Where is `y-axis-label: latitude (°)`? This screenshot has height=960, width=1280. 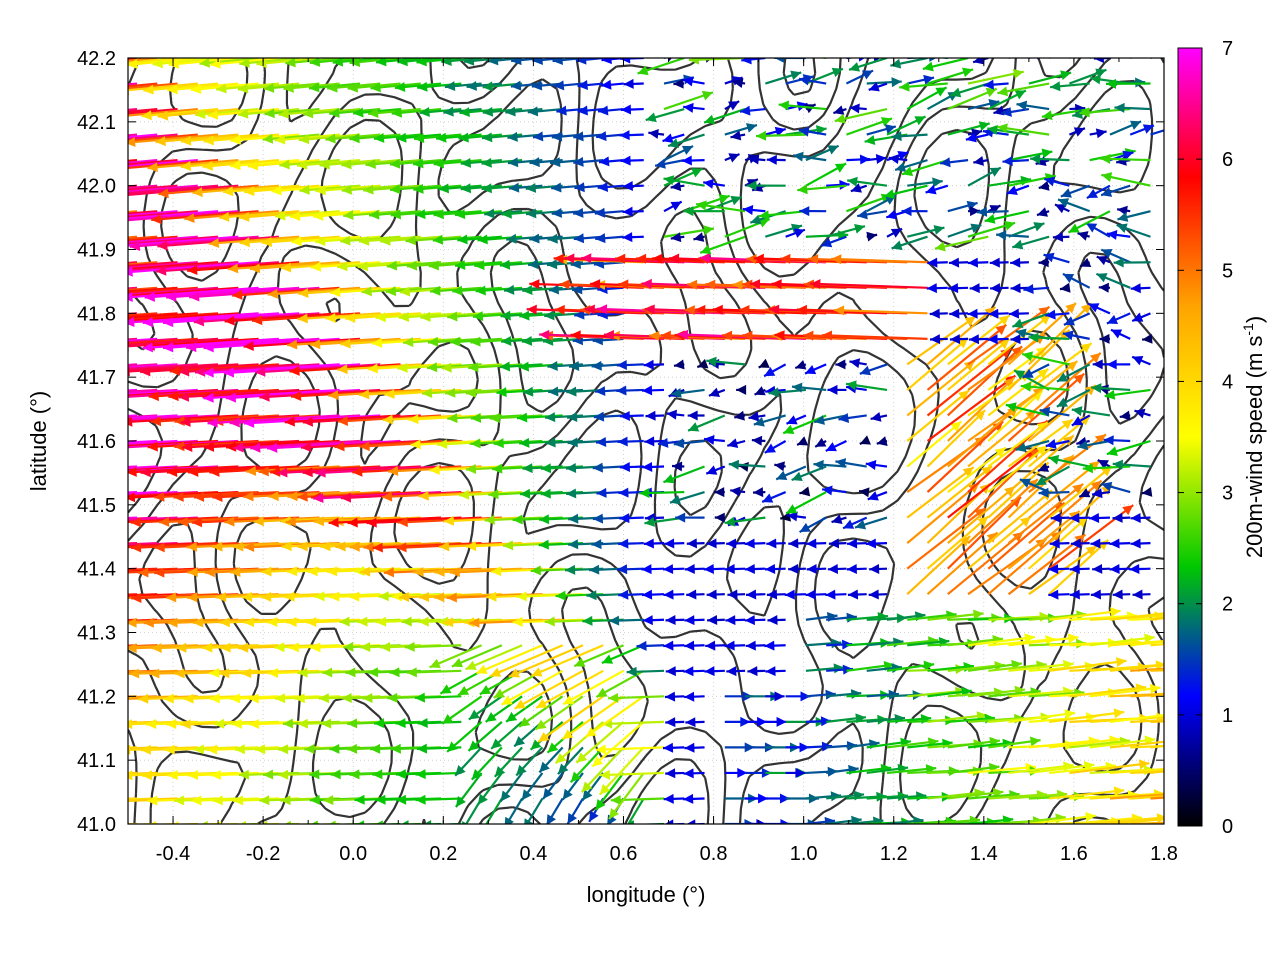 y-axis-label: latitude (°) is located at coordinates (38, 441).